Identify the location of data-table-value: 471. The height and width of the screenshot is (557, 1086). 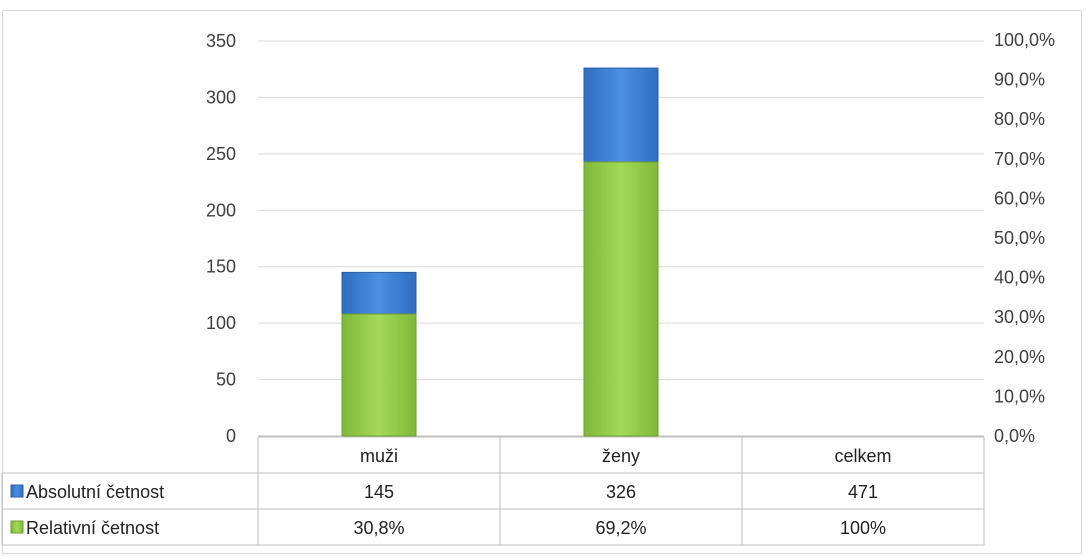
(863, 492).